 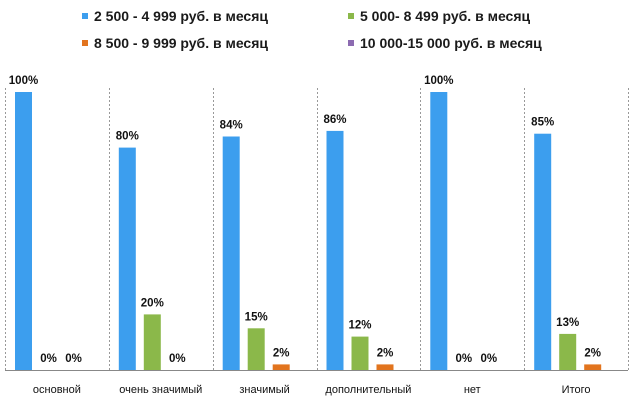 What do you see at coordinates (57, 390) in the screenshot?
I see `category-label: основной` at bounding box center [57, 390].